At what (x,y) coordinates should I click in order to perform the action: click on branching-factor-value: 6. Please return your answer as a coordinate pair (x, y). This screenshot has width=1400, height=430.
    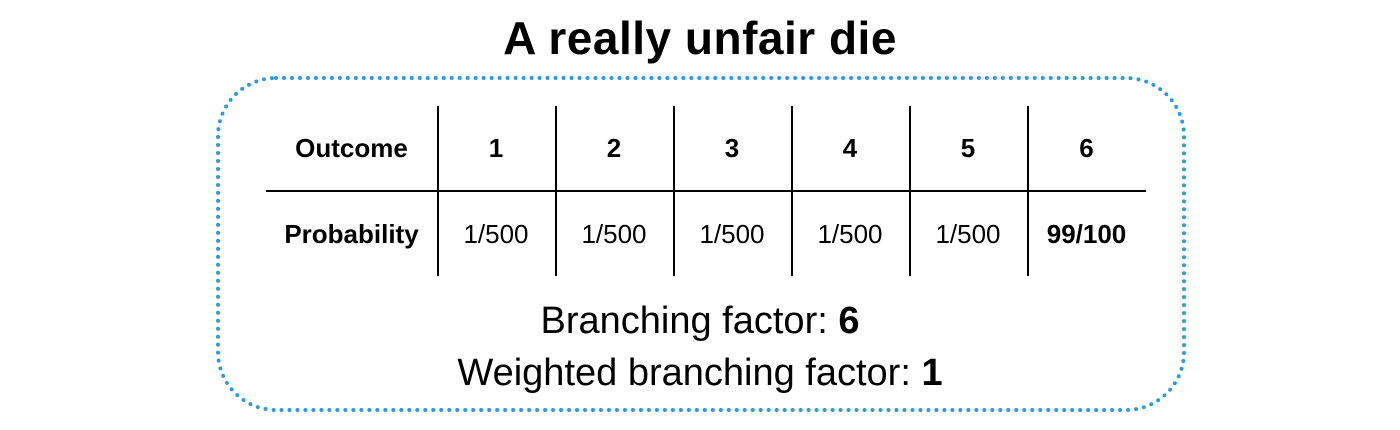
    Looking at the image, I should click on (849, 321).